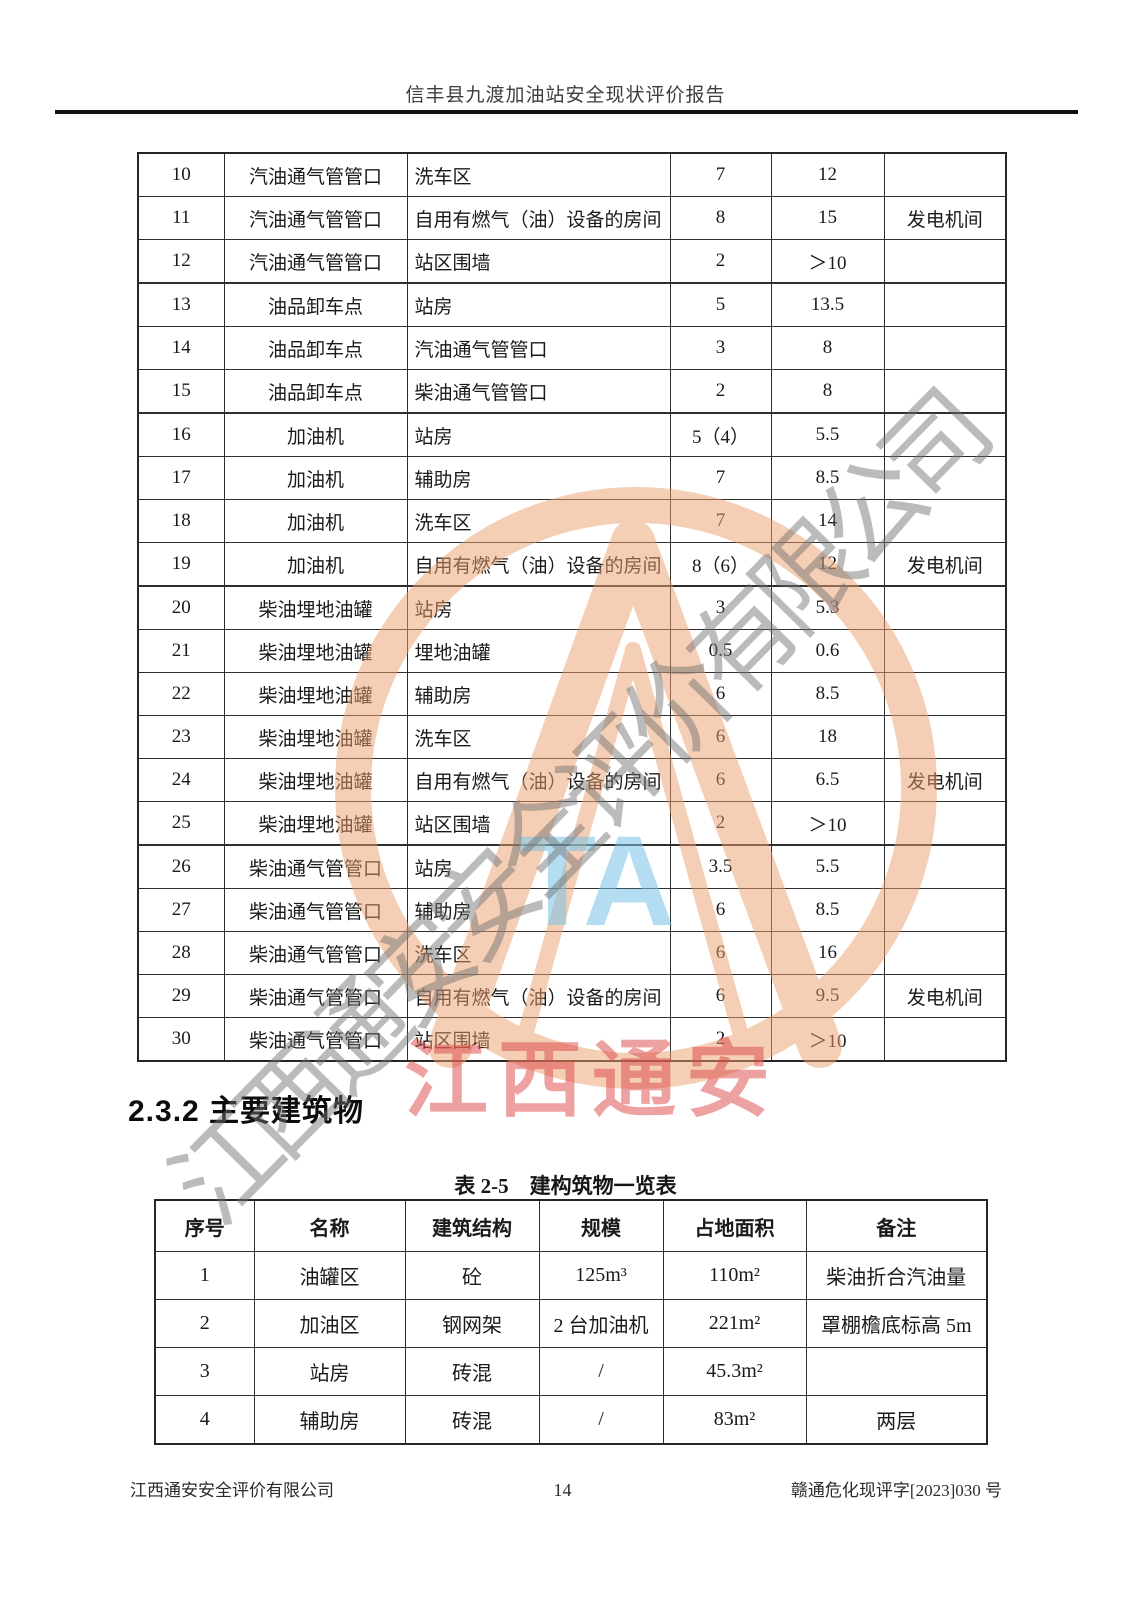 The image size is (1131, 1600). What do you see at coordinates (181, 651) in the screenshot?
I see `table-cell: 21` at bounding box center [181, 651].